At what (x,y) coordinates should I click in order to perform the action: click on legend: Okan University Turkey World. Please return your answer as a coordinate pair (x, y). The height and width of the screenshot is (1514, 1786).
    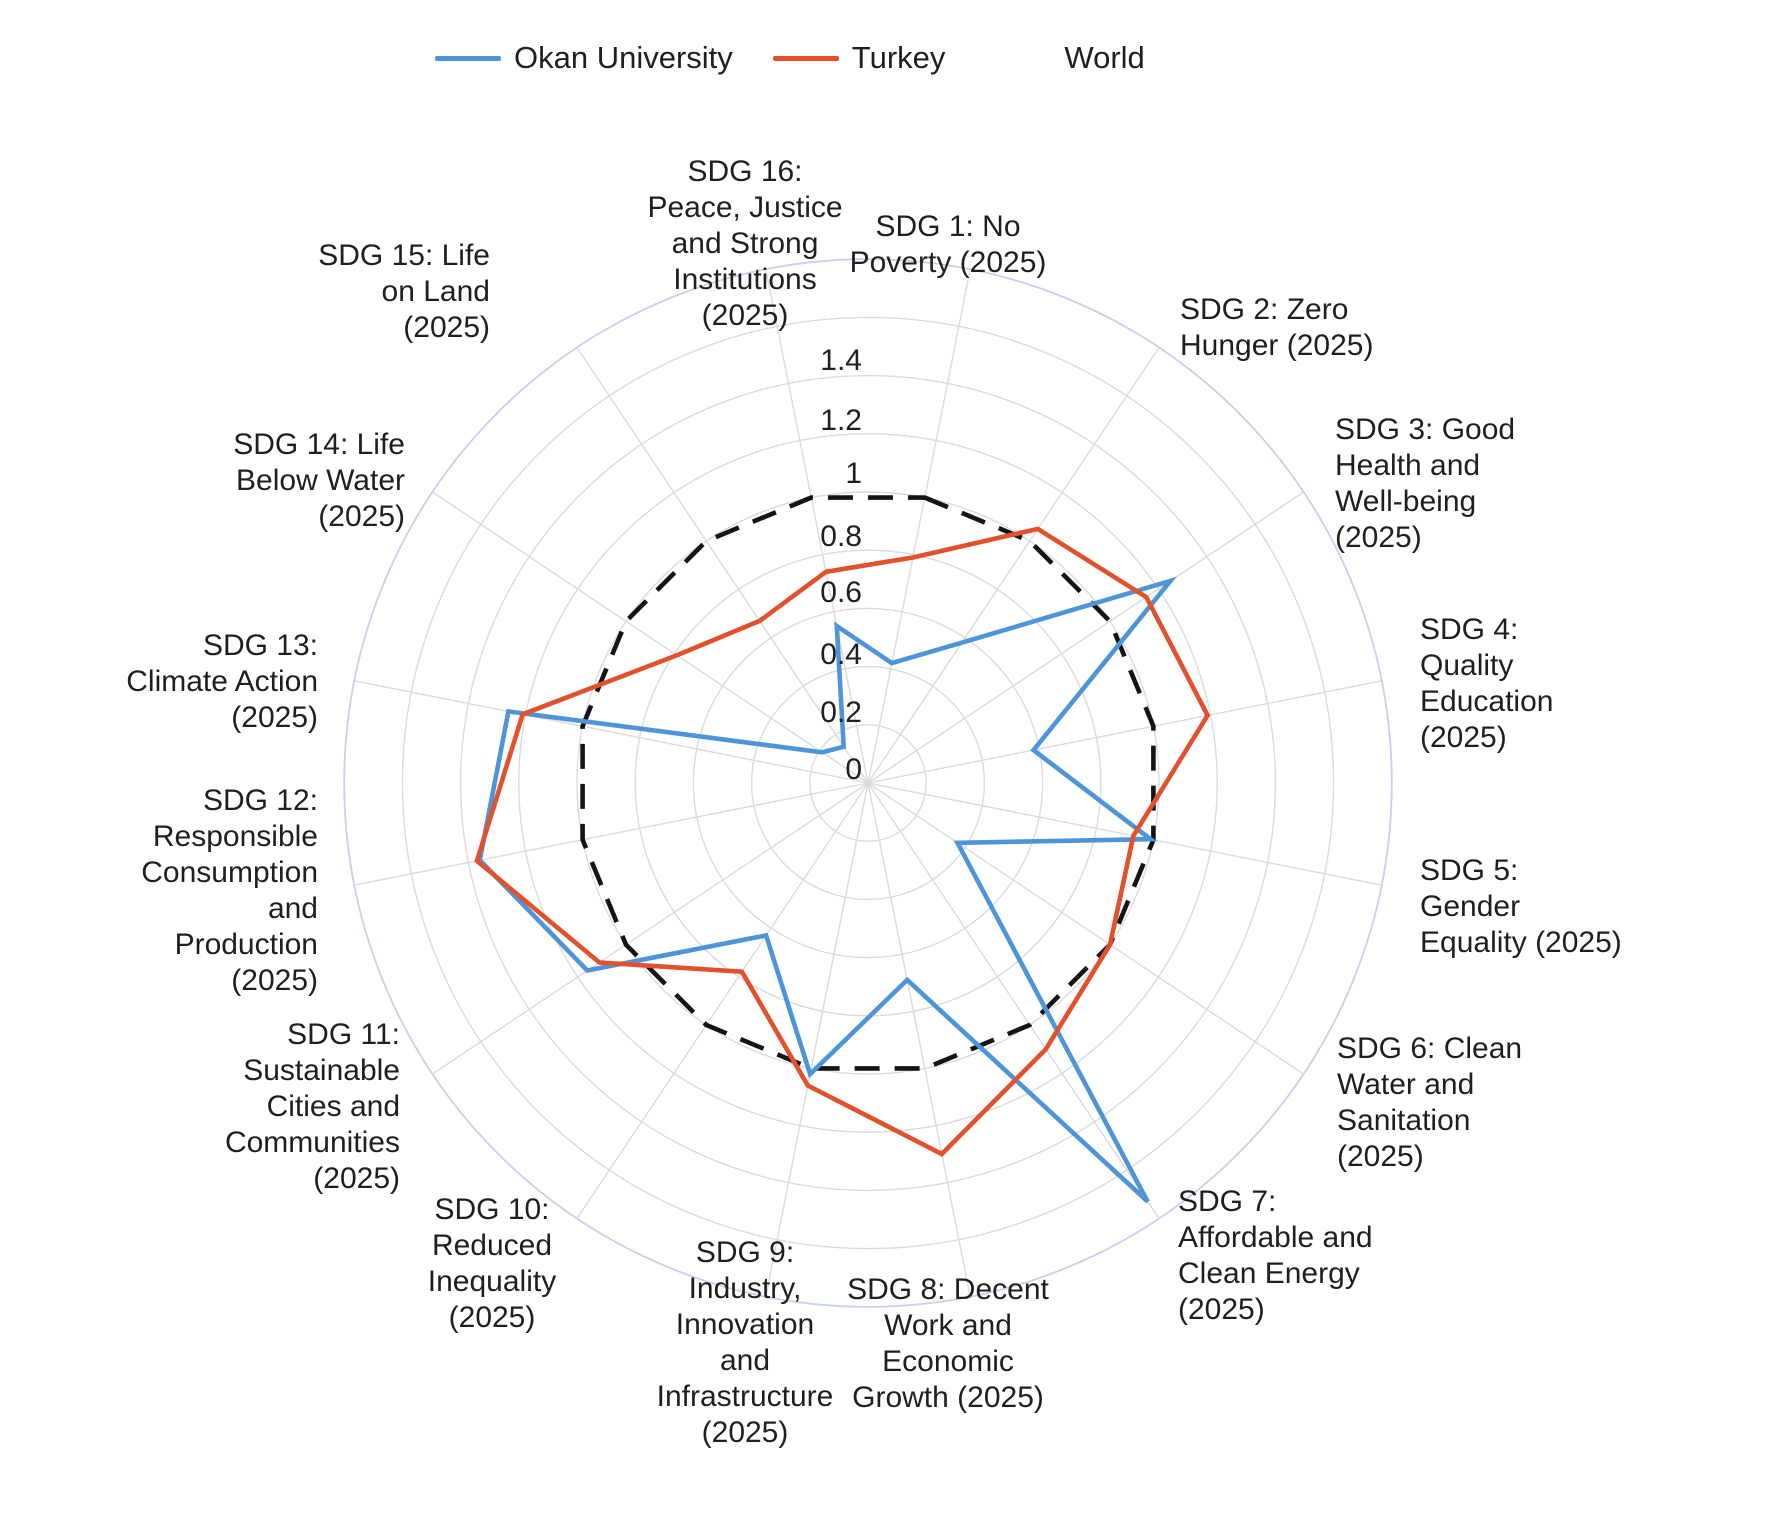
    Looking at the image, I should click on (790, 58).